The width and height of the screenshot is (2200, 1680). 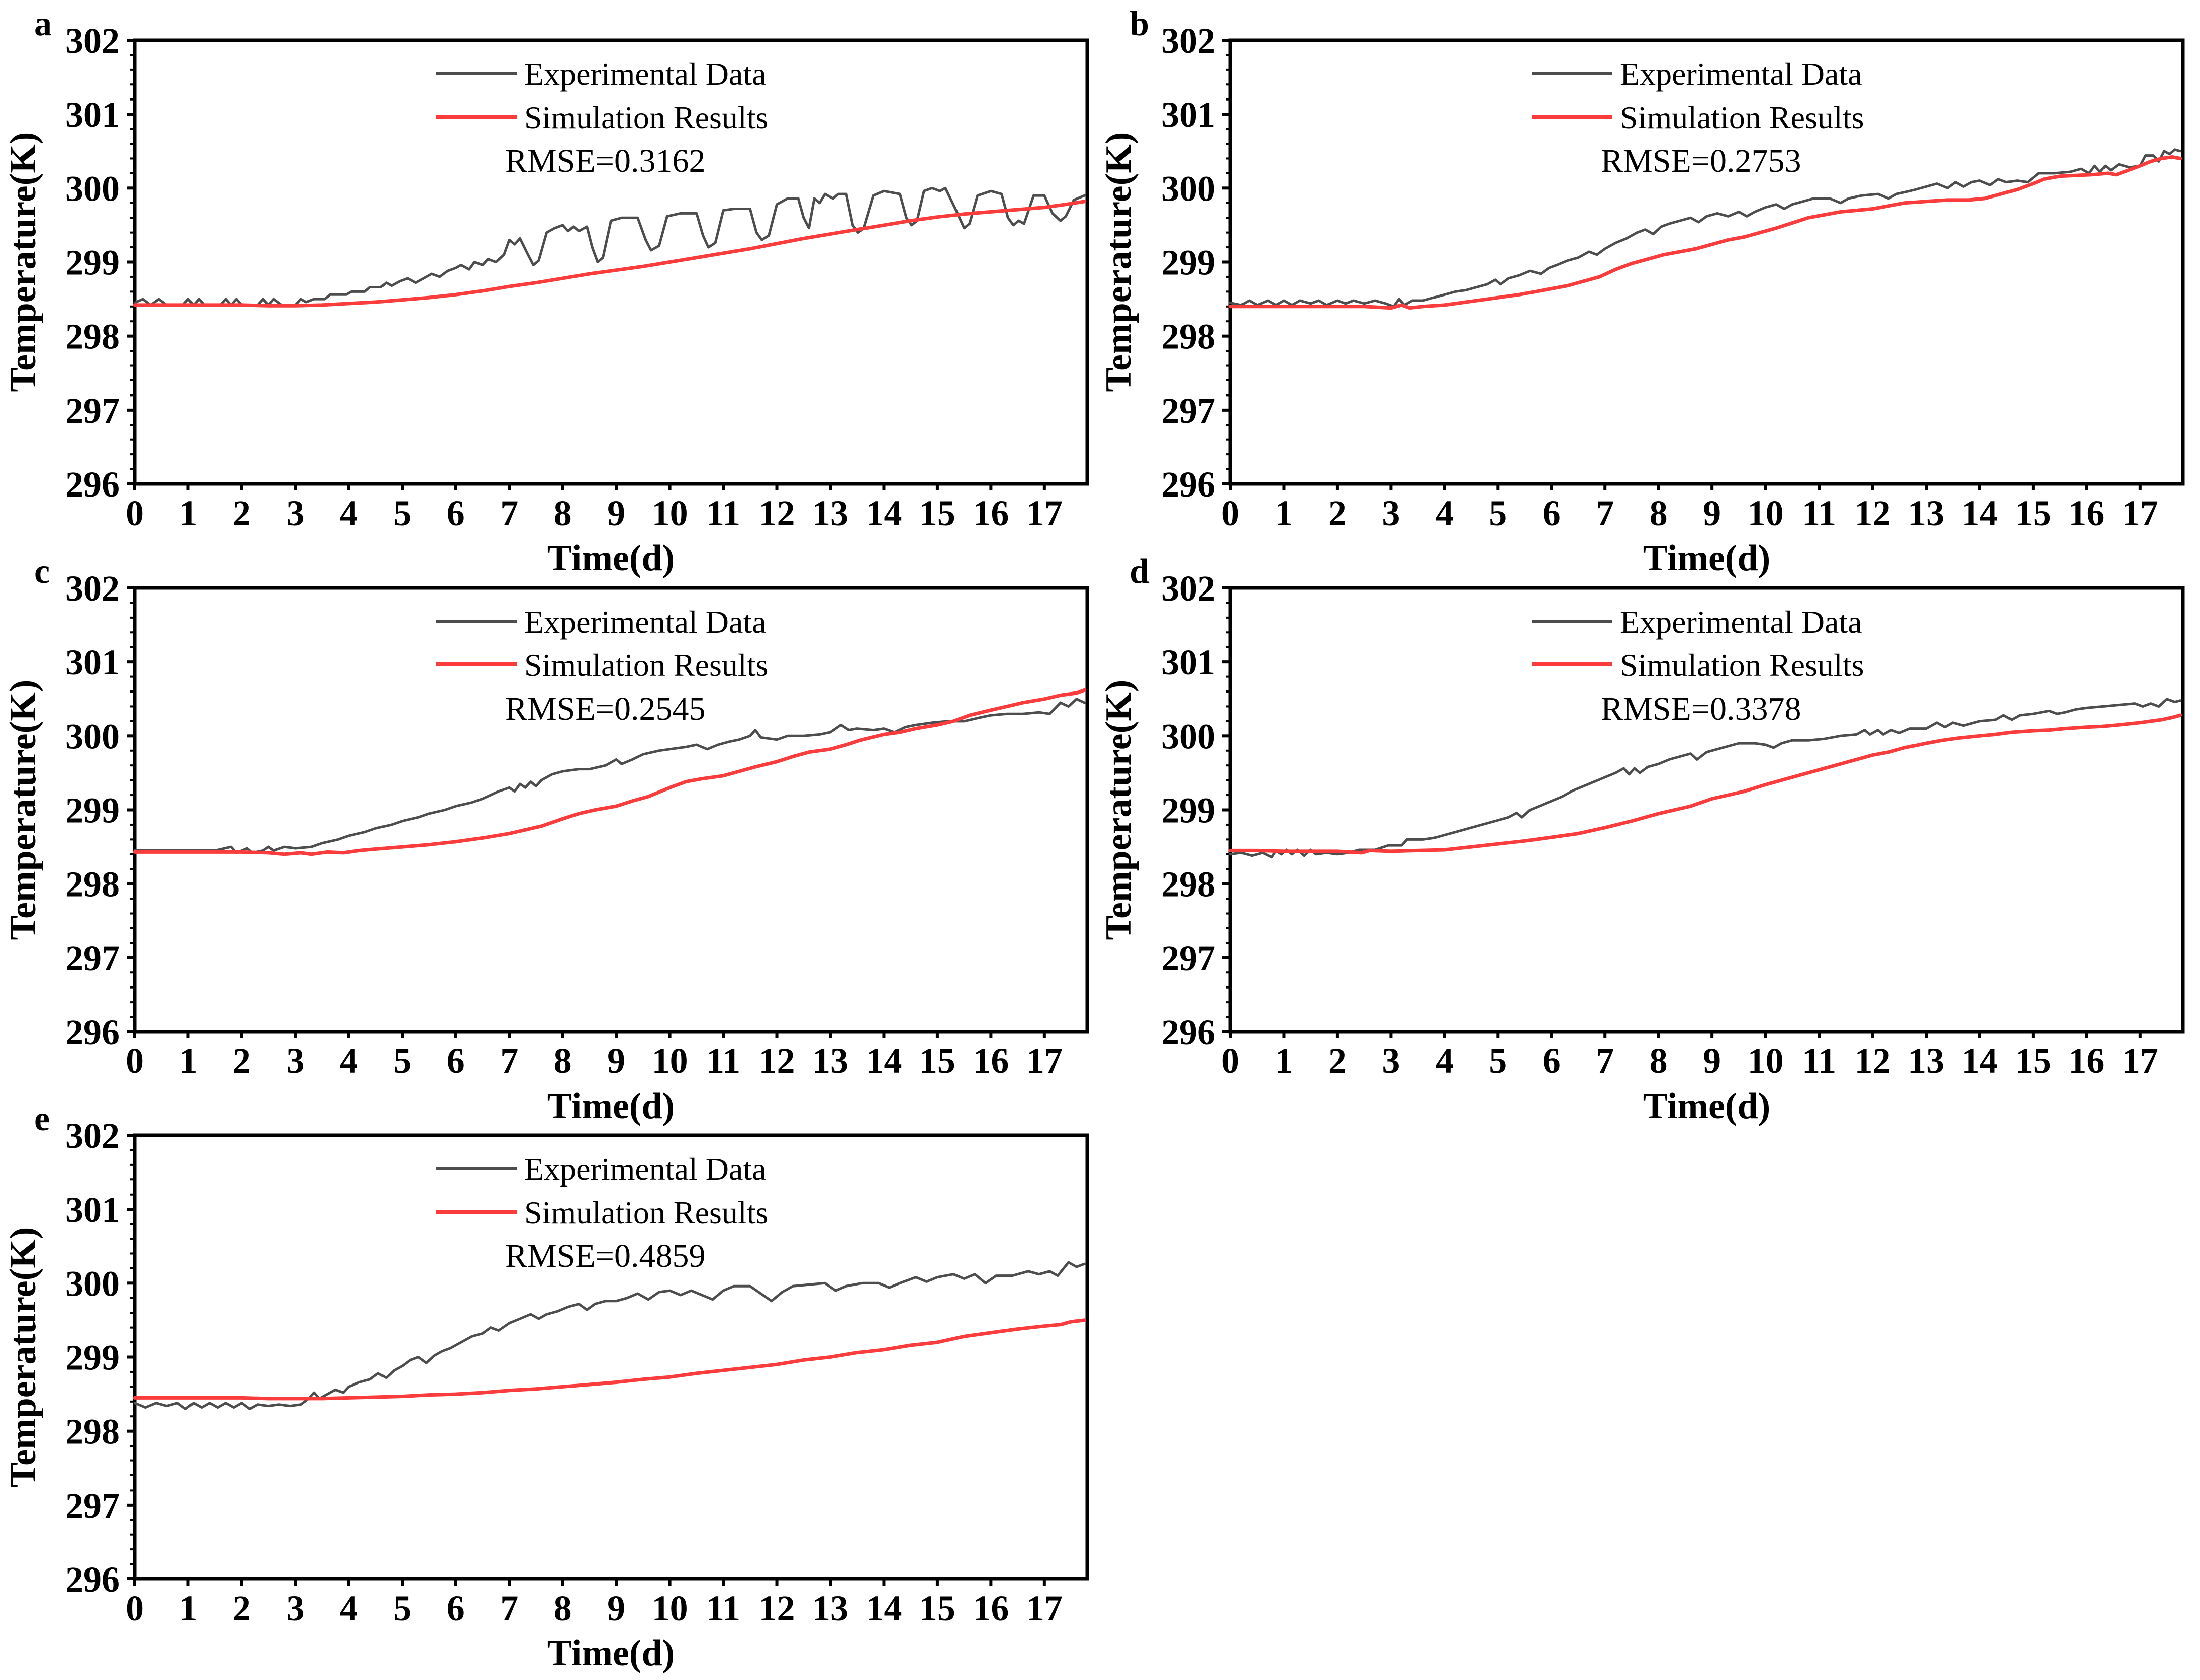 What do you see at coordinates (2033, 513) in the screenshot?
I see `x-tick-label: 15` at bounding box center [2033, 513].